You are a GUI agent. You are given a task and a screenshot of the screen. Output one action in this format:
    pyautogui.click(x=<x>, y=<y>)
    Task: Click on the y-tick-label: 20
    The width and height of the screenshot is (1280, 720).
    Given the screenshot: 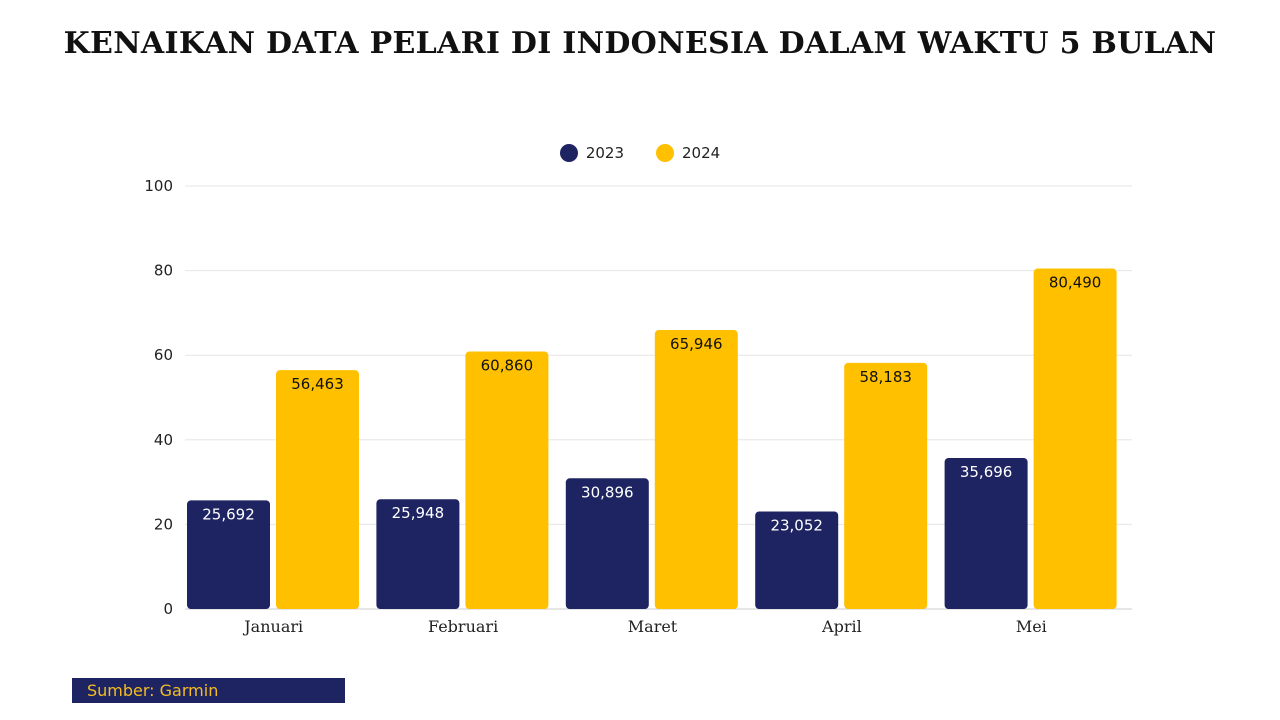 What is the action you would take?
    pyautogui.click(x=163, y=524)
    